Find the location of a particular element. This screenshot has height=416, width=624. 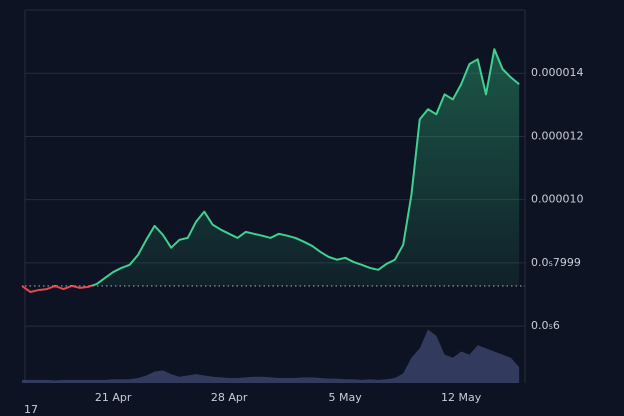

y-tick-label: 0.000014 is located at coordinates (557, 72).